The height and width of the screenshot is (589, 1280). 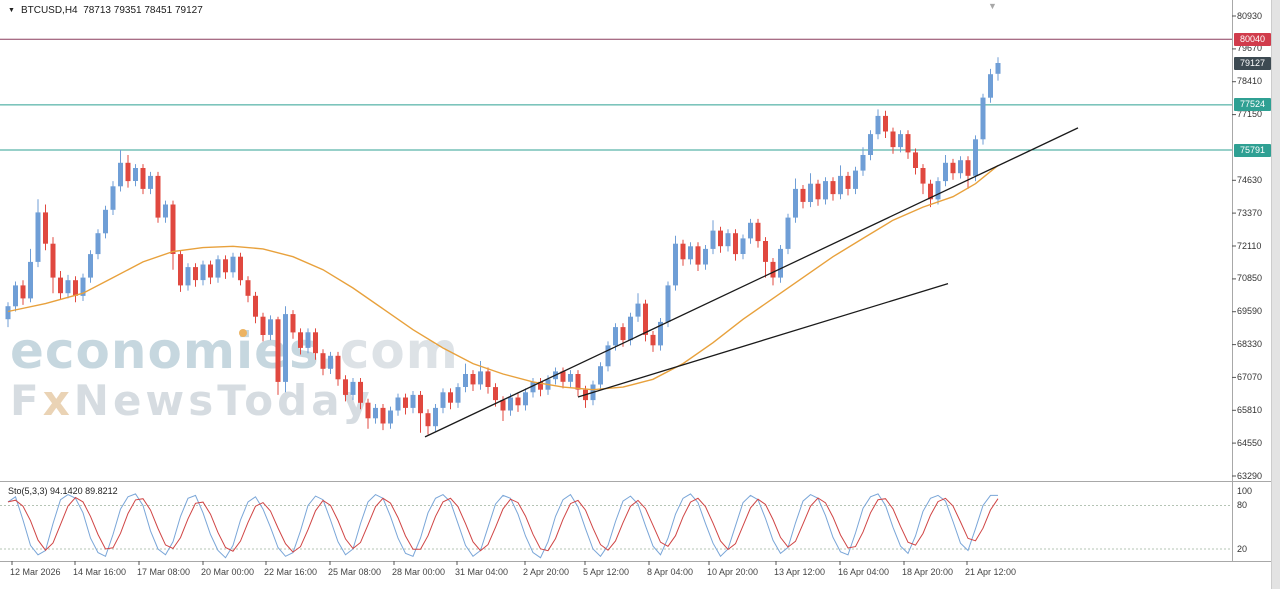 What do you see at coordinates (1275, 294) in the screenshot?
I see `vertical-scrollbar` at bounding box center [1275, 294].